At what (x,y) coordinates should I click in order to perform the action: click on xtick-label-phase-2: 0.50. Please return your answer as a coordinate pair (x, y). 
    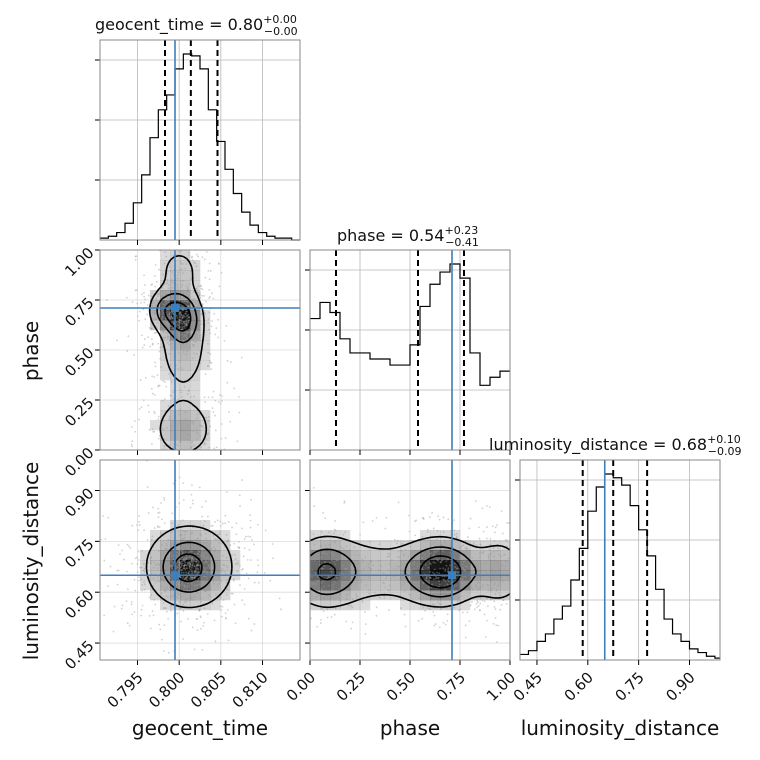
    Looking at the image, I should click on (401, 686).